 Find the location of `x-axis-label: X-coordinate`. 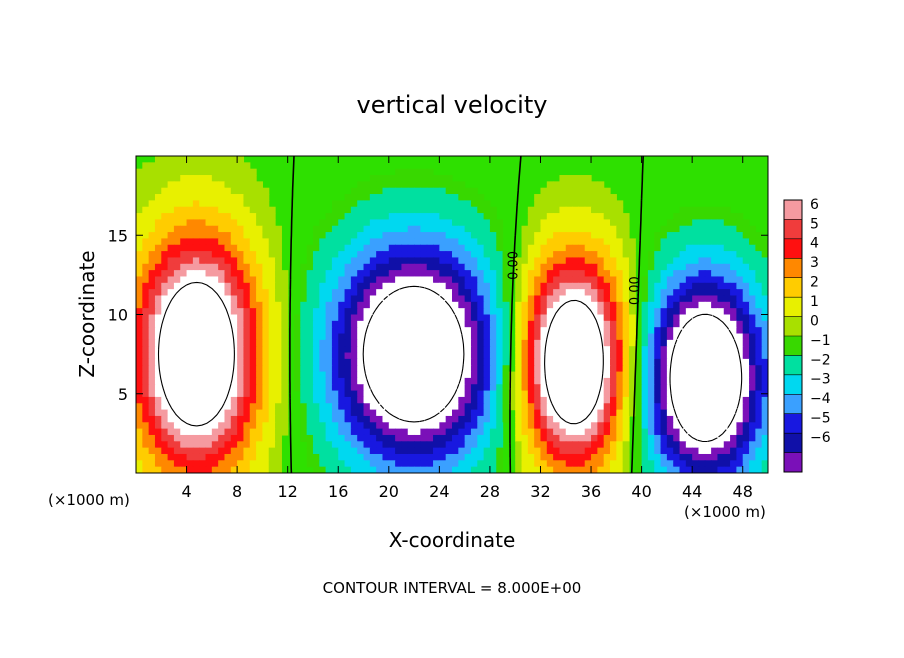

x-axis-label: X-coordinate is located at coordinates (452, 540).